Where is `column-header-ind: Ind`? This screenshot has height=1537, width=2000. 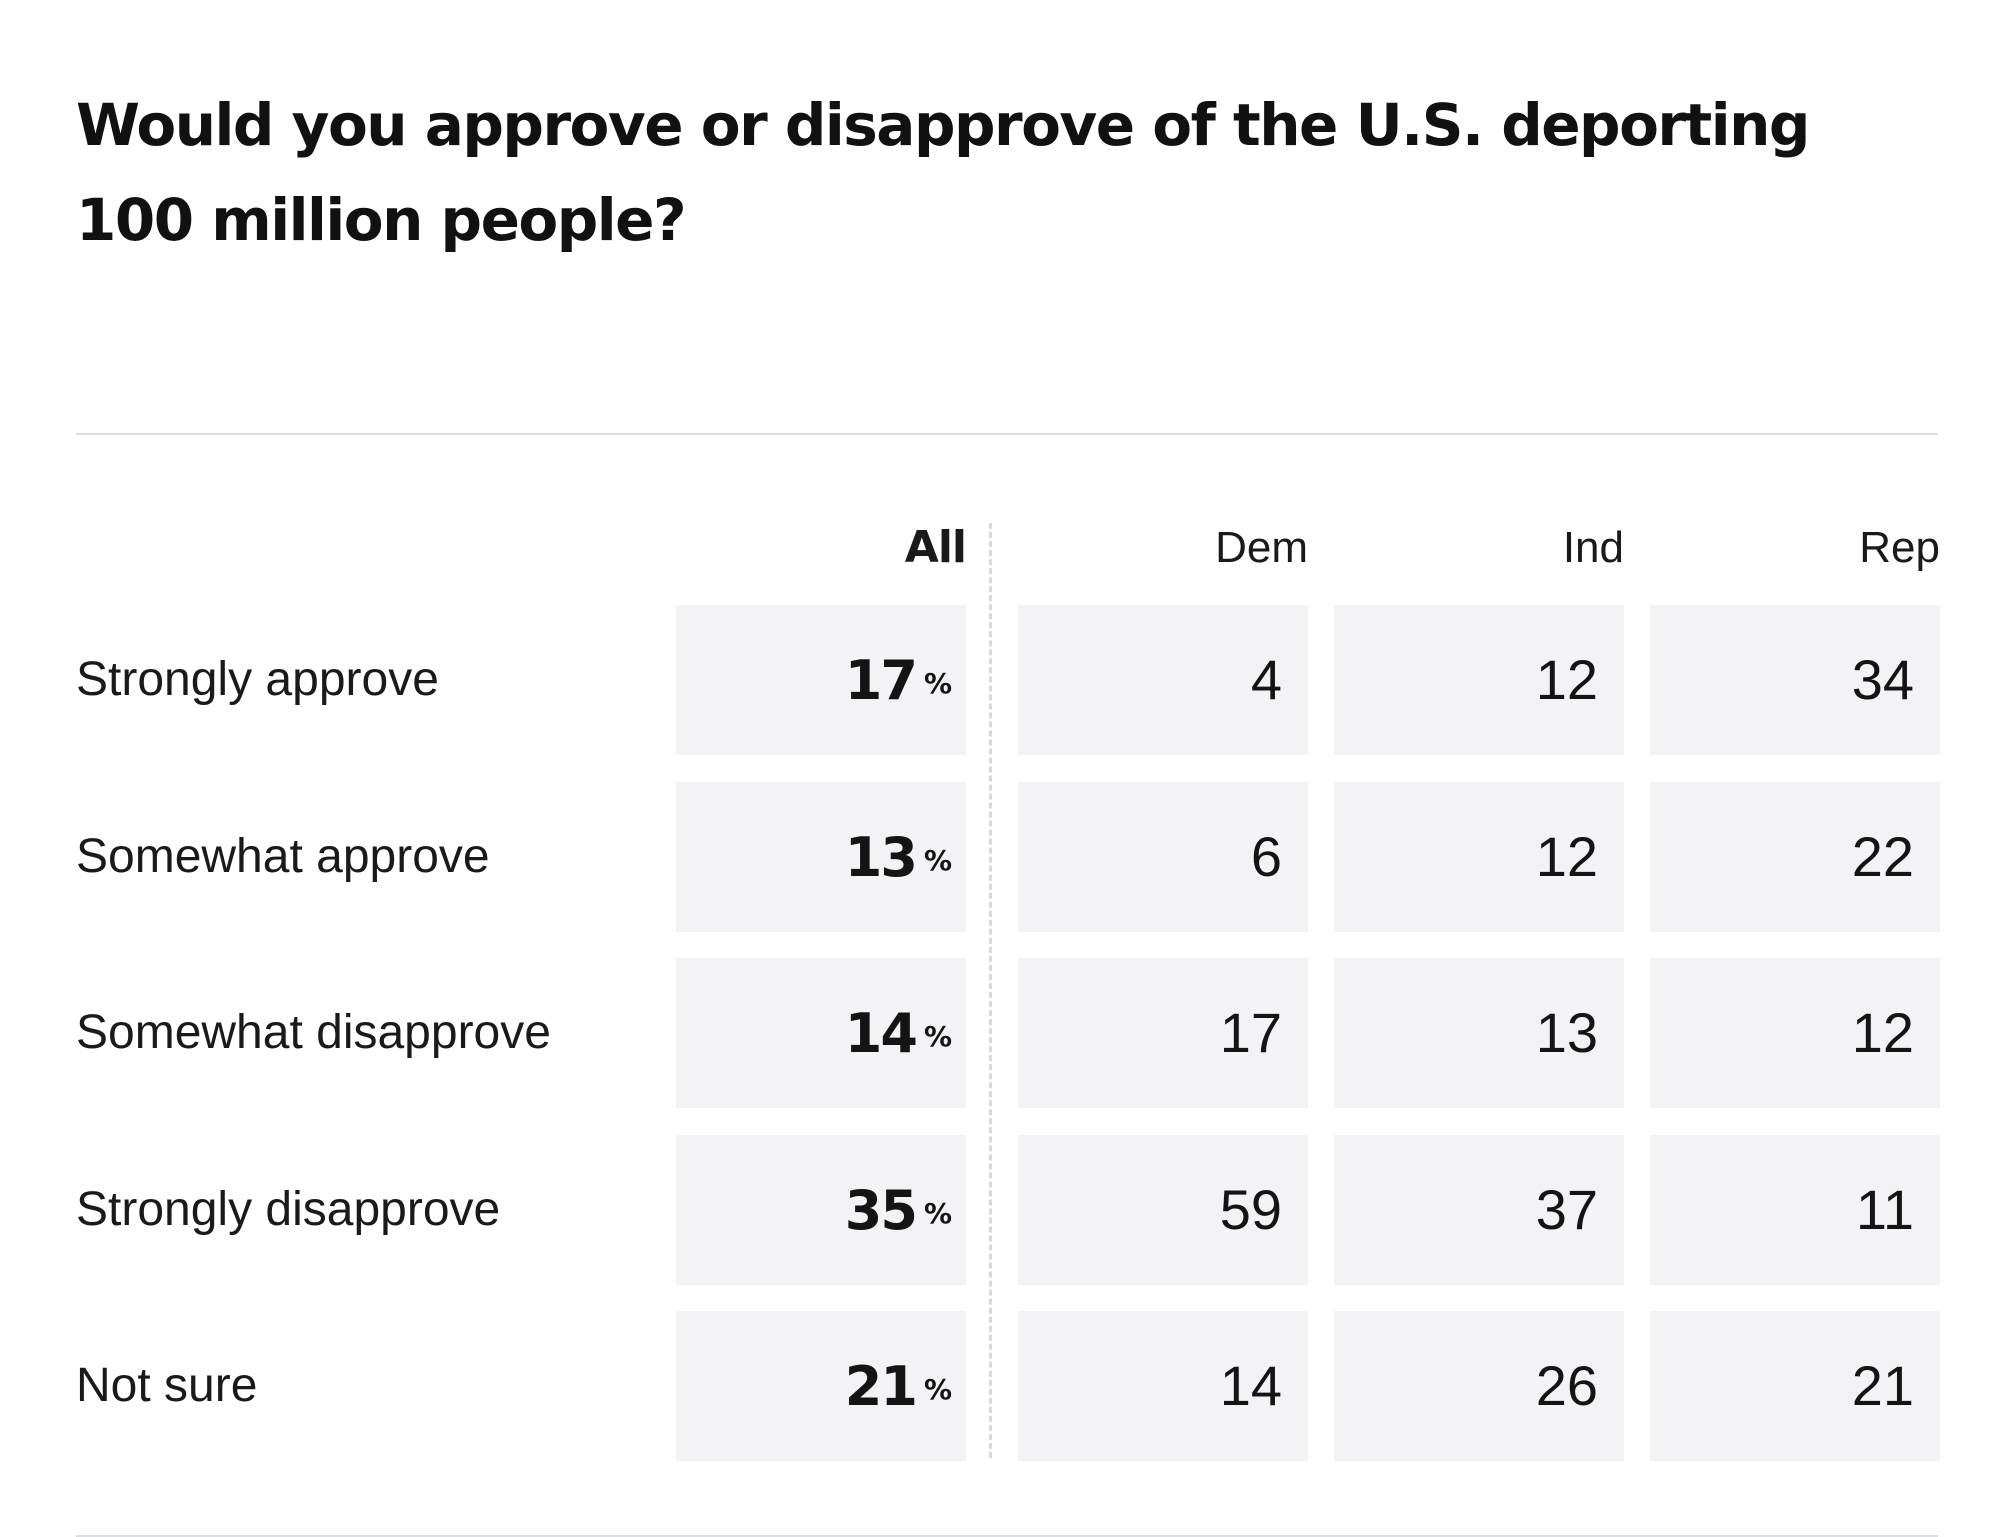
column-header-ind: Ind is located at coordinates (1593, 547).